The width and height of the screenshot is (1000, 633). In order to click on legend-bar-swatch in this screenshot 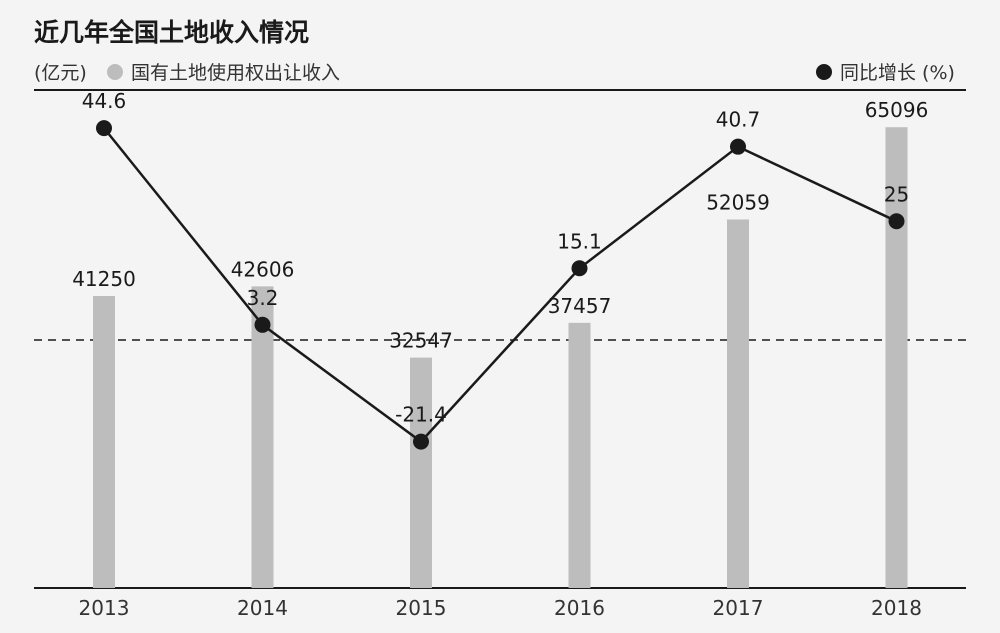, I will do `click(115, 72)`.